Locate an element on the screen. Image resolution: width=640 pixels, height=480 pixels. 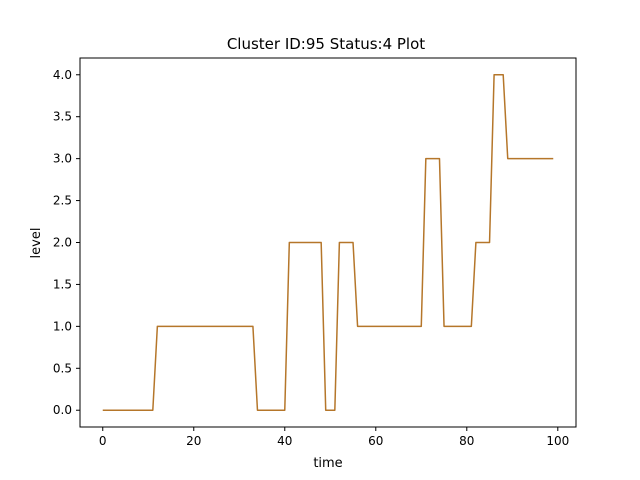
x-tick-label: 40 is located at coordinates (284, 441).